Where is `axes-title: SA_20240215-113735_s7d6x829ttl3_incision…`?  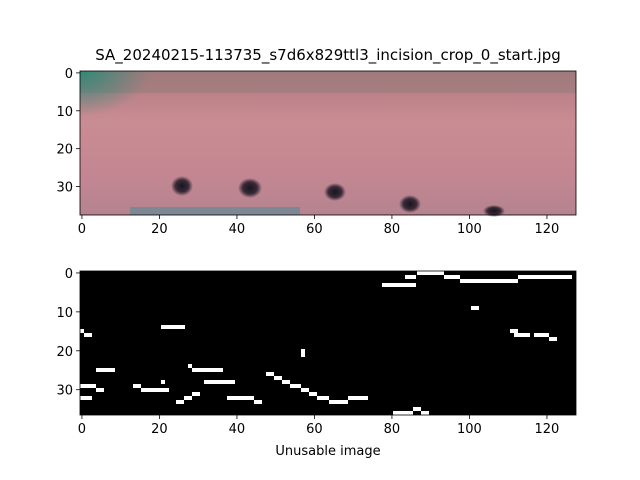 axes-title: SA_20240215-113735_s7d6x829ttl3_incision… is located at coordinates (327, 55).